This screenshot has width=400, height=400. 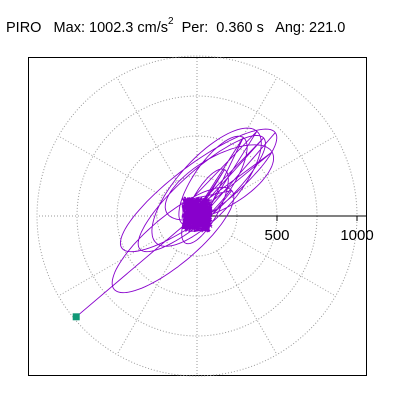 I want to click on angle-label: Ang:, so click(x=290, y=27).